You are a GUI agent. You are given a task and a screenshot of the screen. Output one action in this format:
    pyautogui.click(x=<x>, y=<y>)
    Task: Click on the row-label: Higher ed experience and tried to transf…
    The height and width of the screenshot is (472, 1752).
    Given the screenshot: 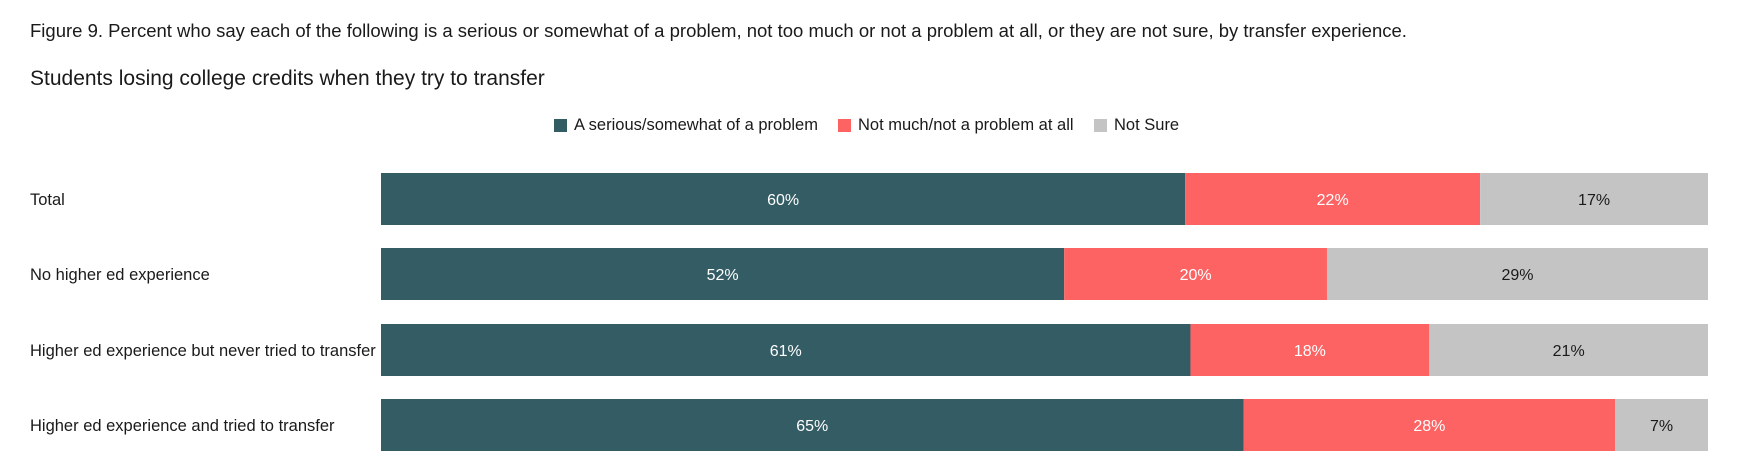 What is the action you would take?
    pyautogui.click(x=182, y=426)
    